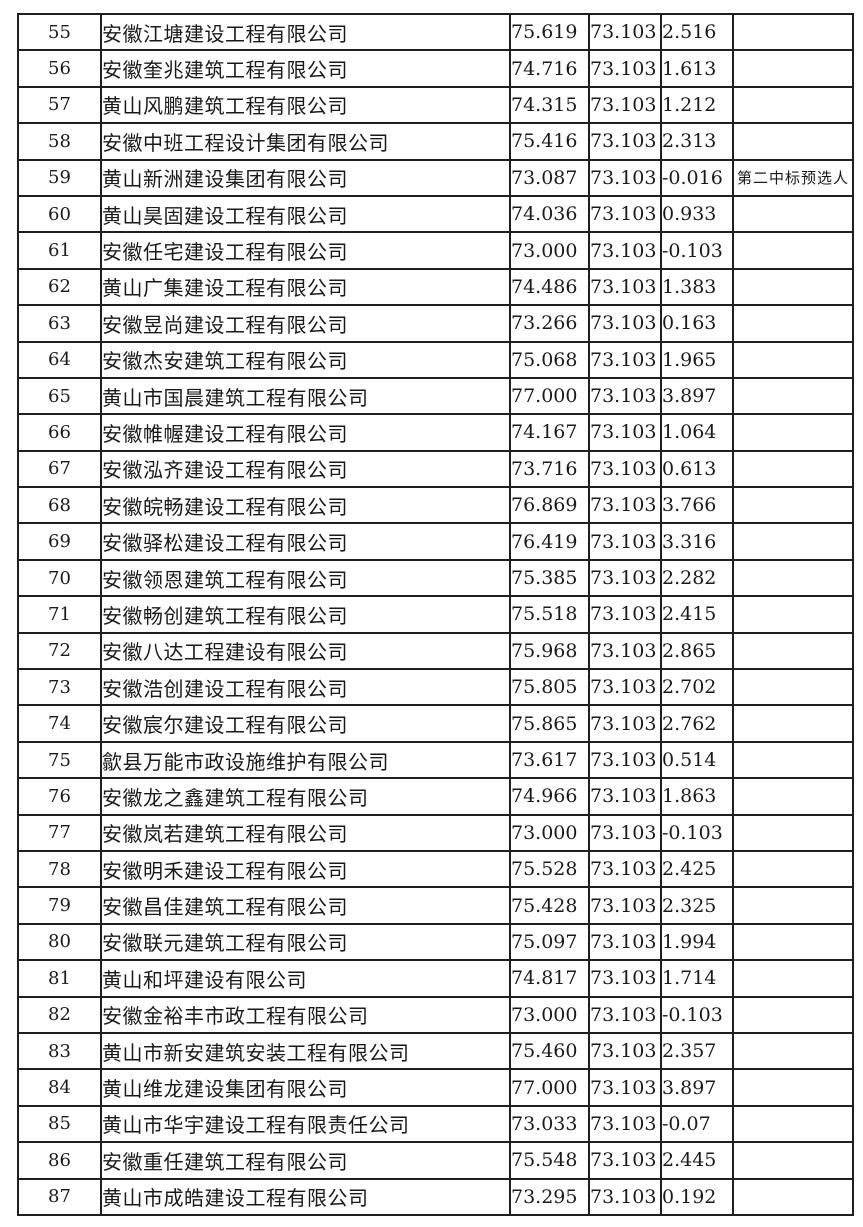 The image size is (863, 1227). I want to click on row-number: 62, so click(59, 287).